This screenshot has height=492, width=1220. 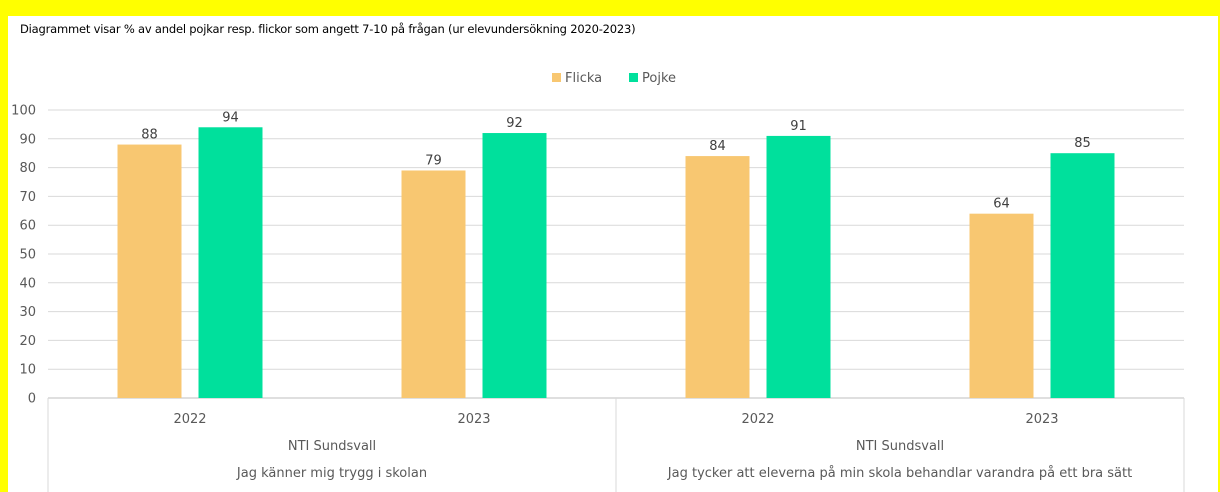 What do you see at coordinates (331, 473) in the screenshot?
I see `group-question-label: Jag känner mig trygg i skolan` at bounding box center [331, 473].